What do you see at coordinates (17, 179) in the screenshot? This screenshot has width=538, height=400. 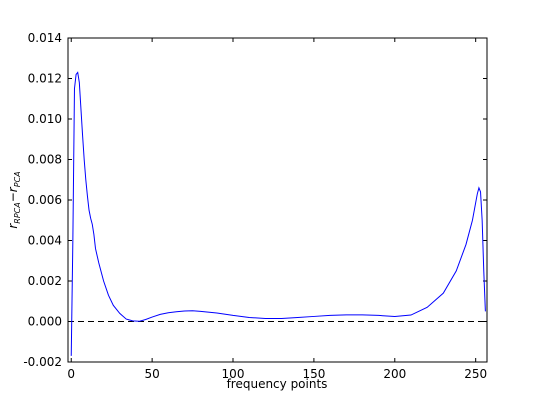 I see `y-label-part: PCA` at bounding box center [17, 179].